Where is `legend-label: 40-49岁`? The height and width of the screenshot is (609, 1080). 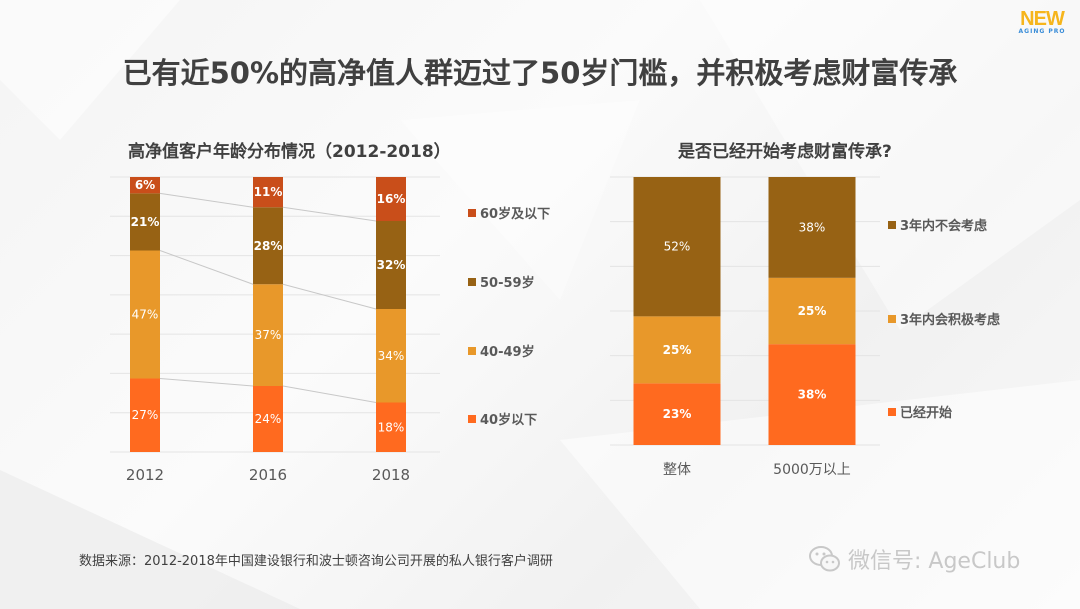 legend-label: 40-49岁 is located at coordinates (507, 352).